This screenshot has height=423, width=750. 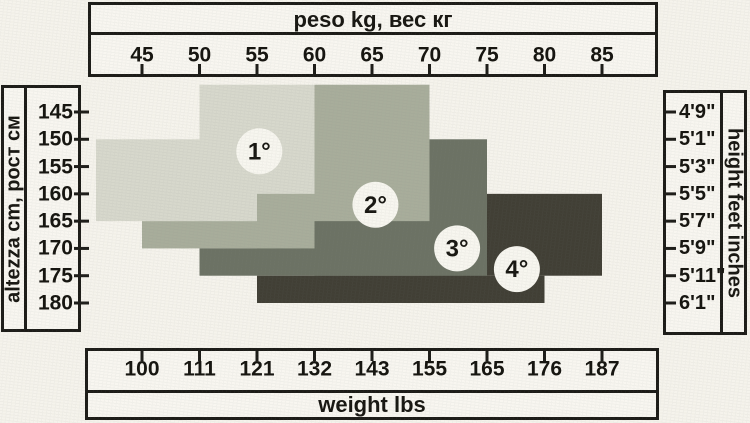 I want to click on bottom-tick-155: 155, so click(x=429, y=369).